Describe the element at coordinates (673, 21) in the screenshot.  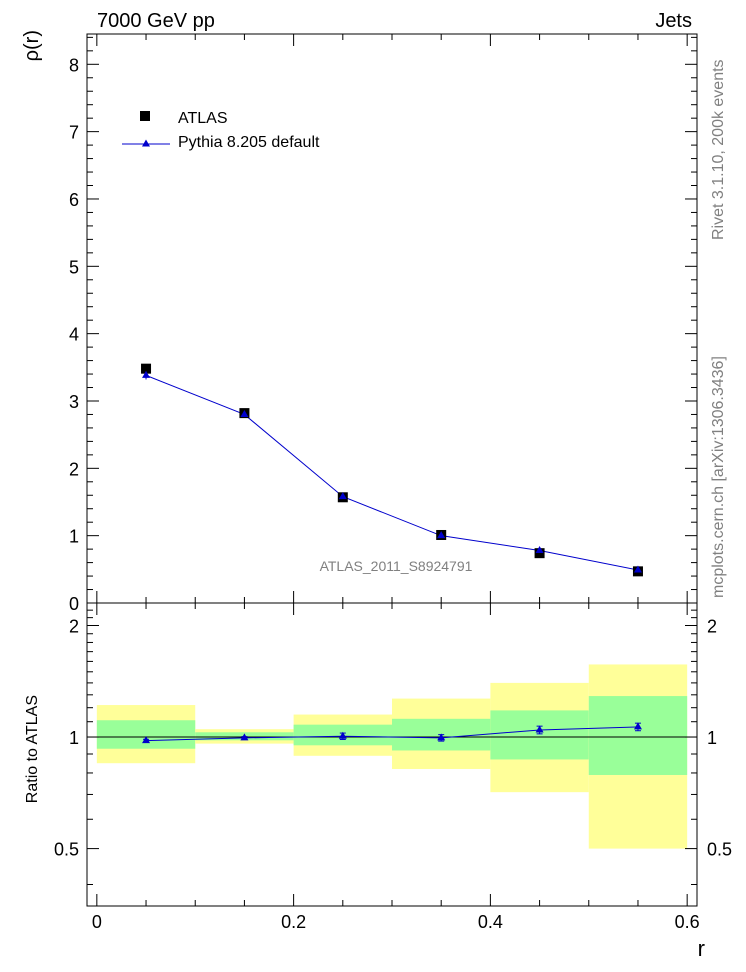
I see `header-right: Jets` at that location.